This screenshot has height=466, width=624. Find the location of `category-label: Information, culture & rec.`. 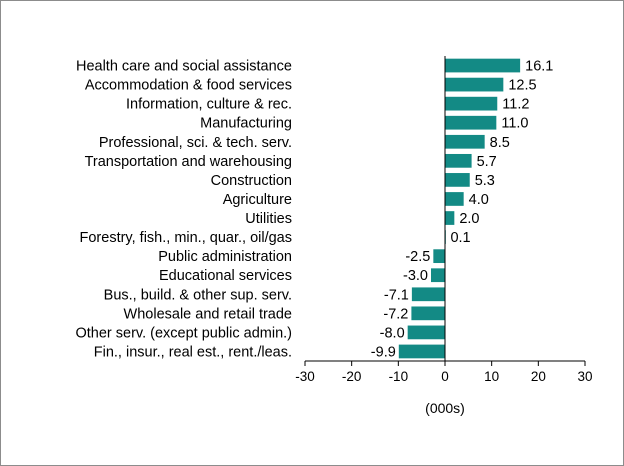

category-label: Information, culture & rec. is located at coordinates (209, 105).